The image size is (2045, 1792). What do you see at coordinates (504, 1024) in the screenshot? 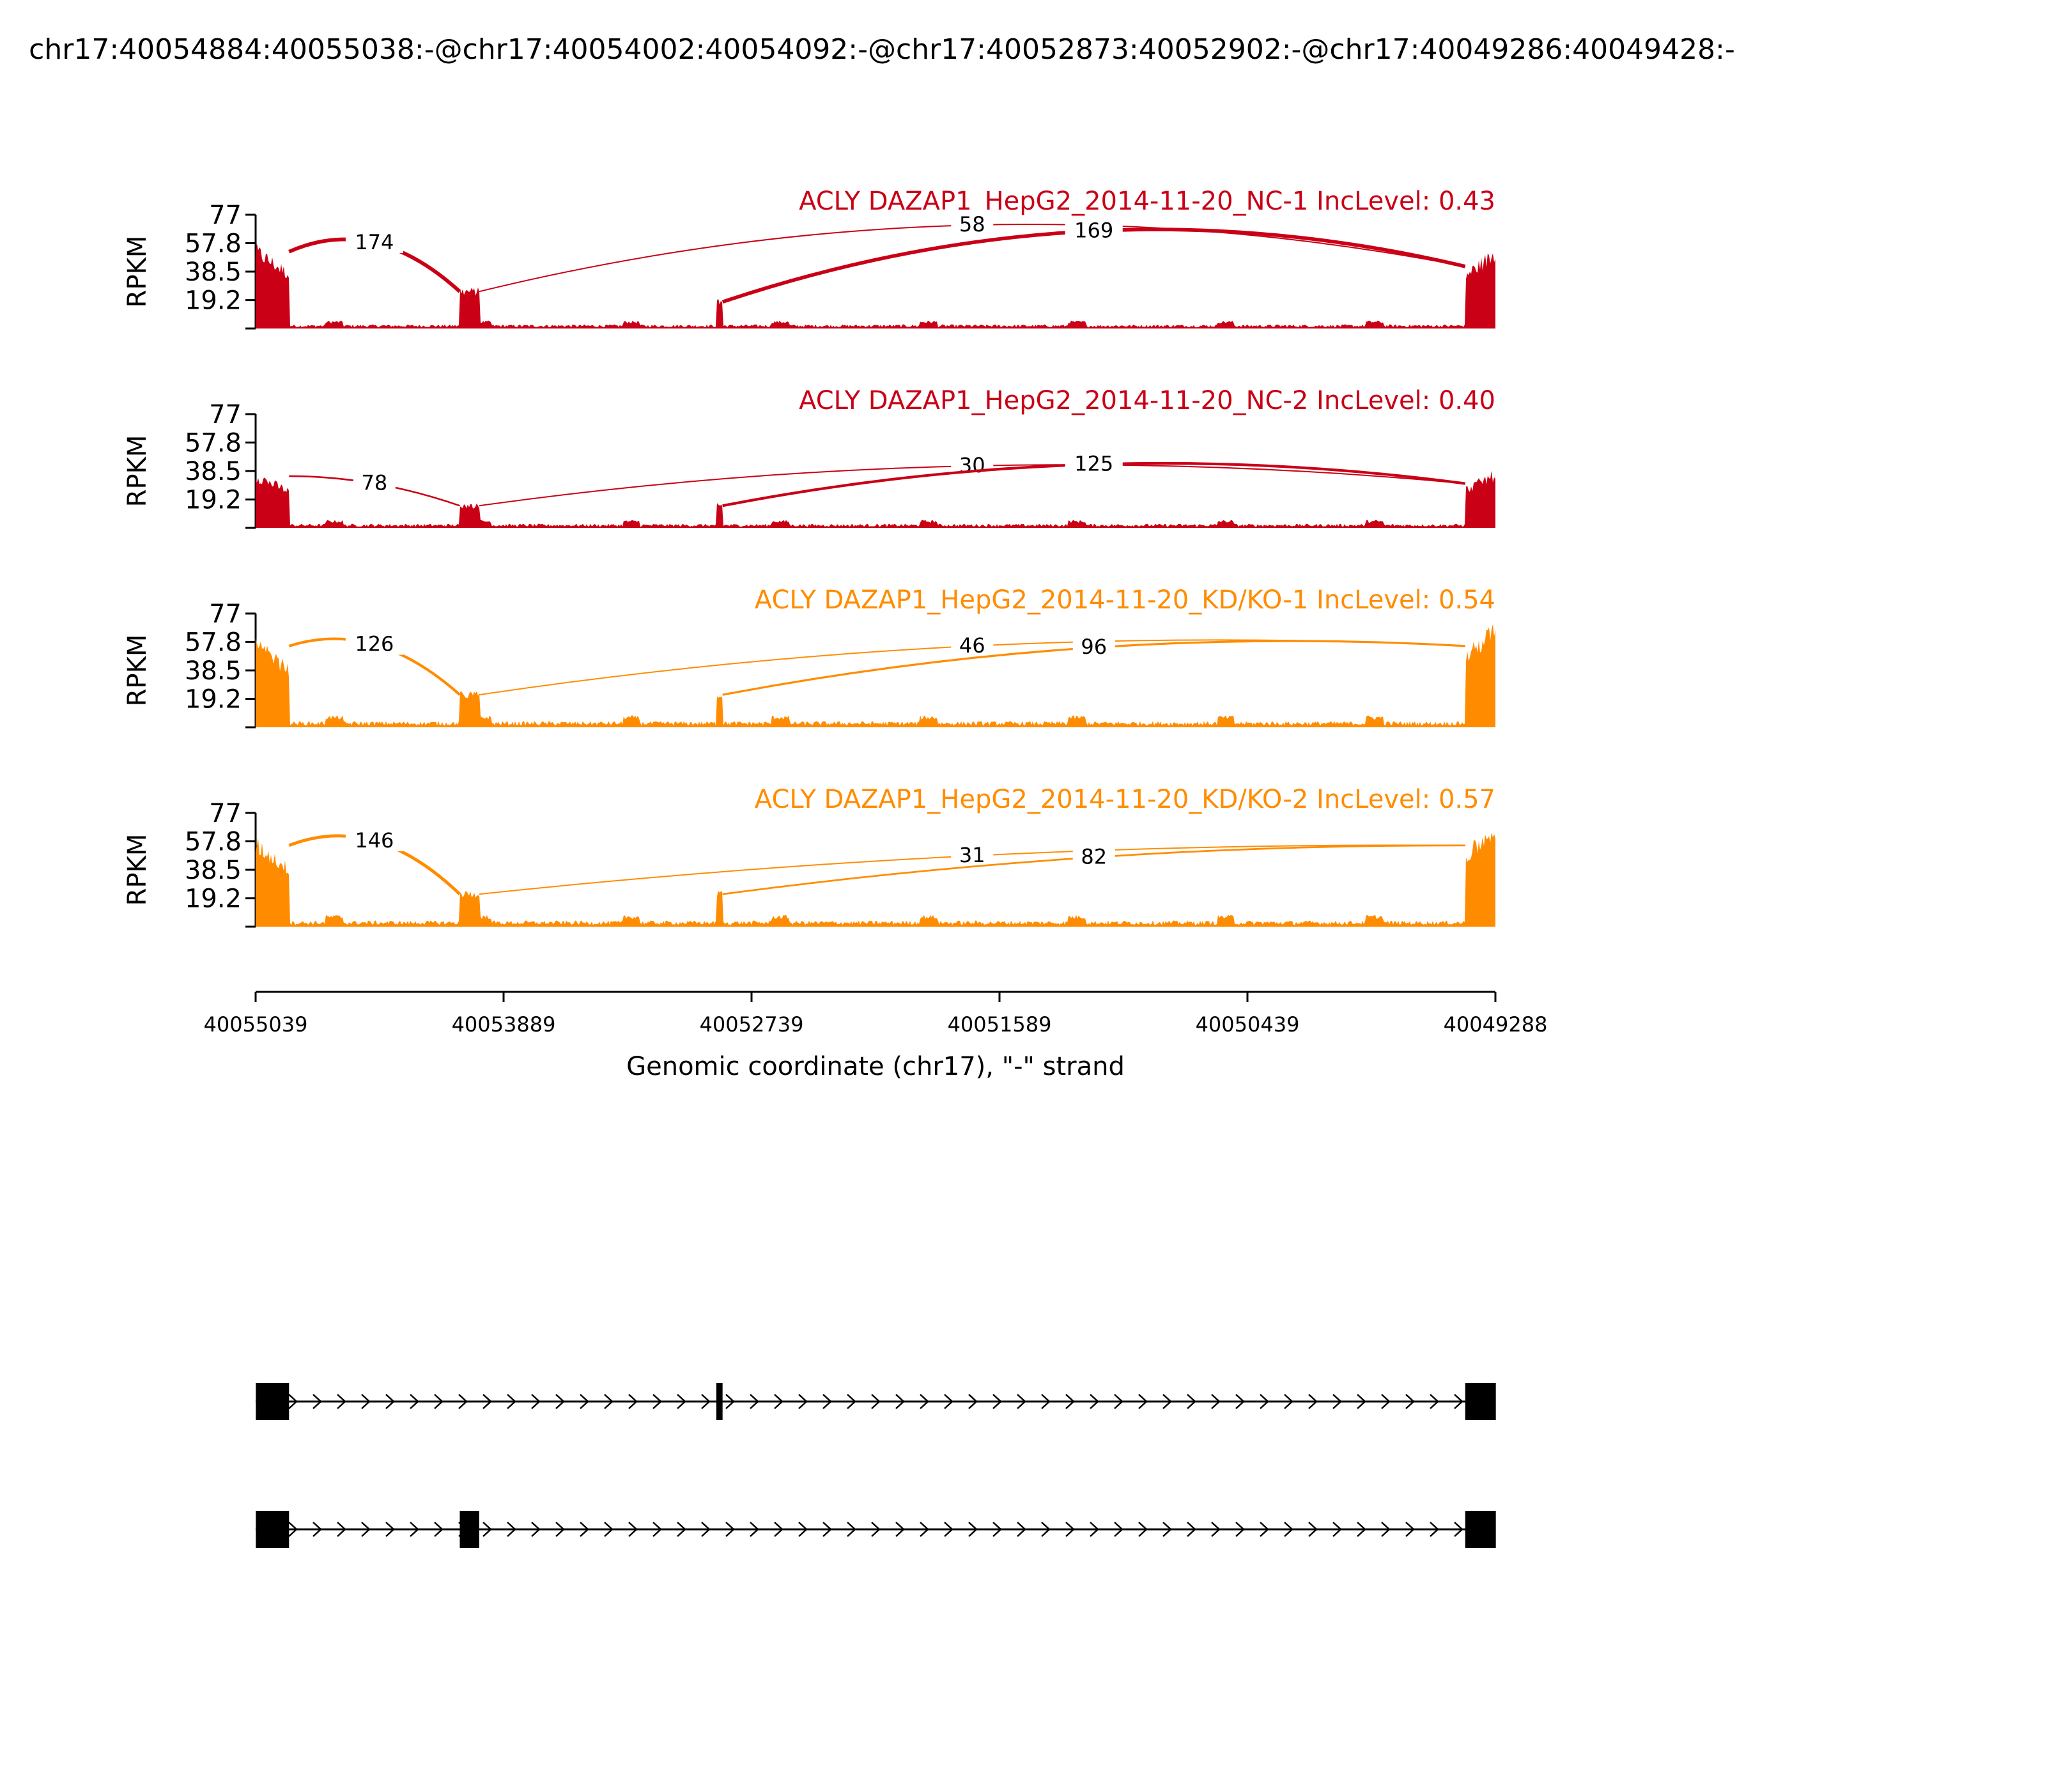
I see `x-tick-label: 40053889` at bounding box center [504, 1024].